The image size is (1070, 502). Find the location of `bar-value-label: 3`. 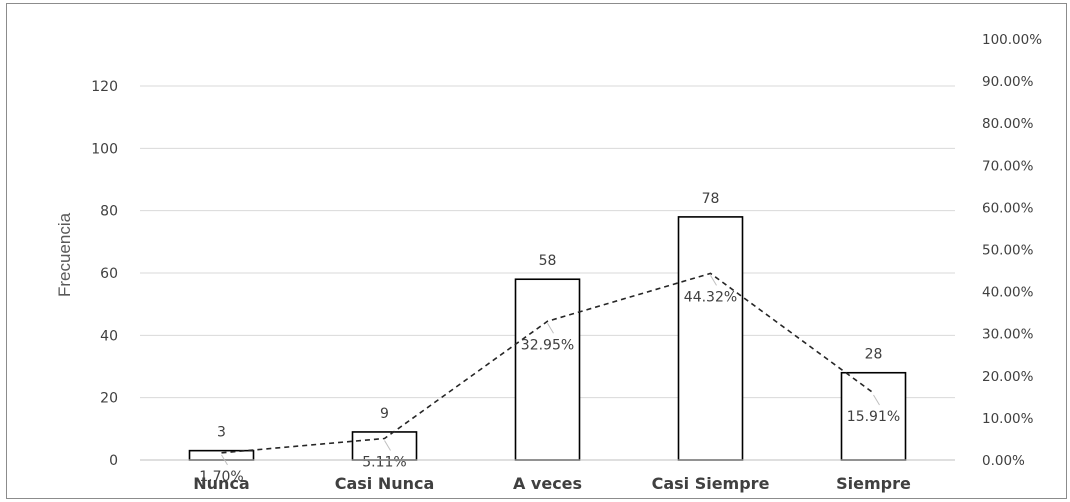

bar-value-label: 3 is located at coordinates (221, 433).